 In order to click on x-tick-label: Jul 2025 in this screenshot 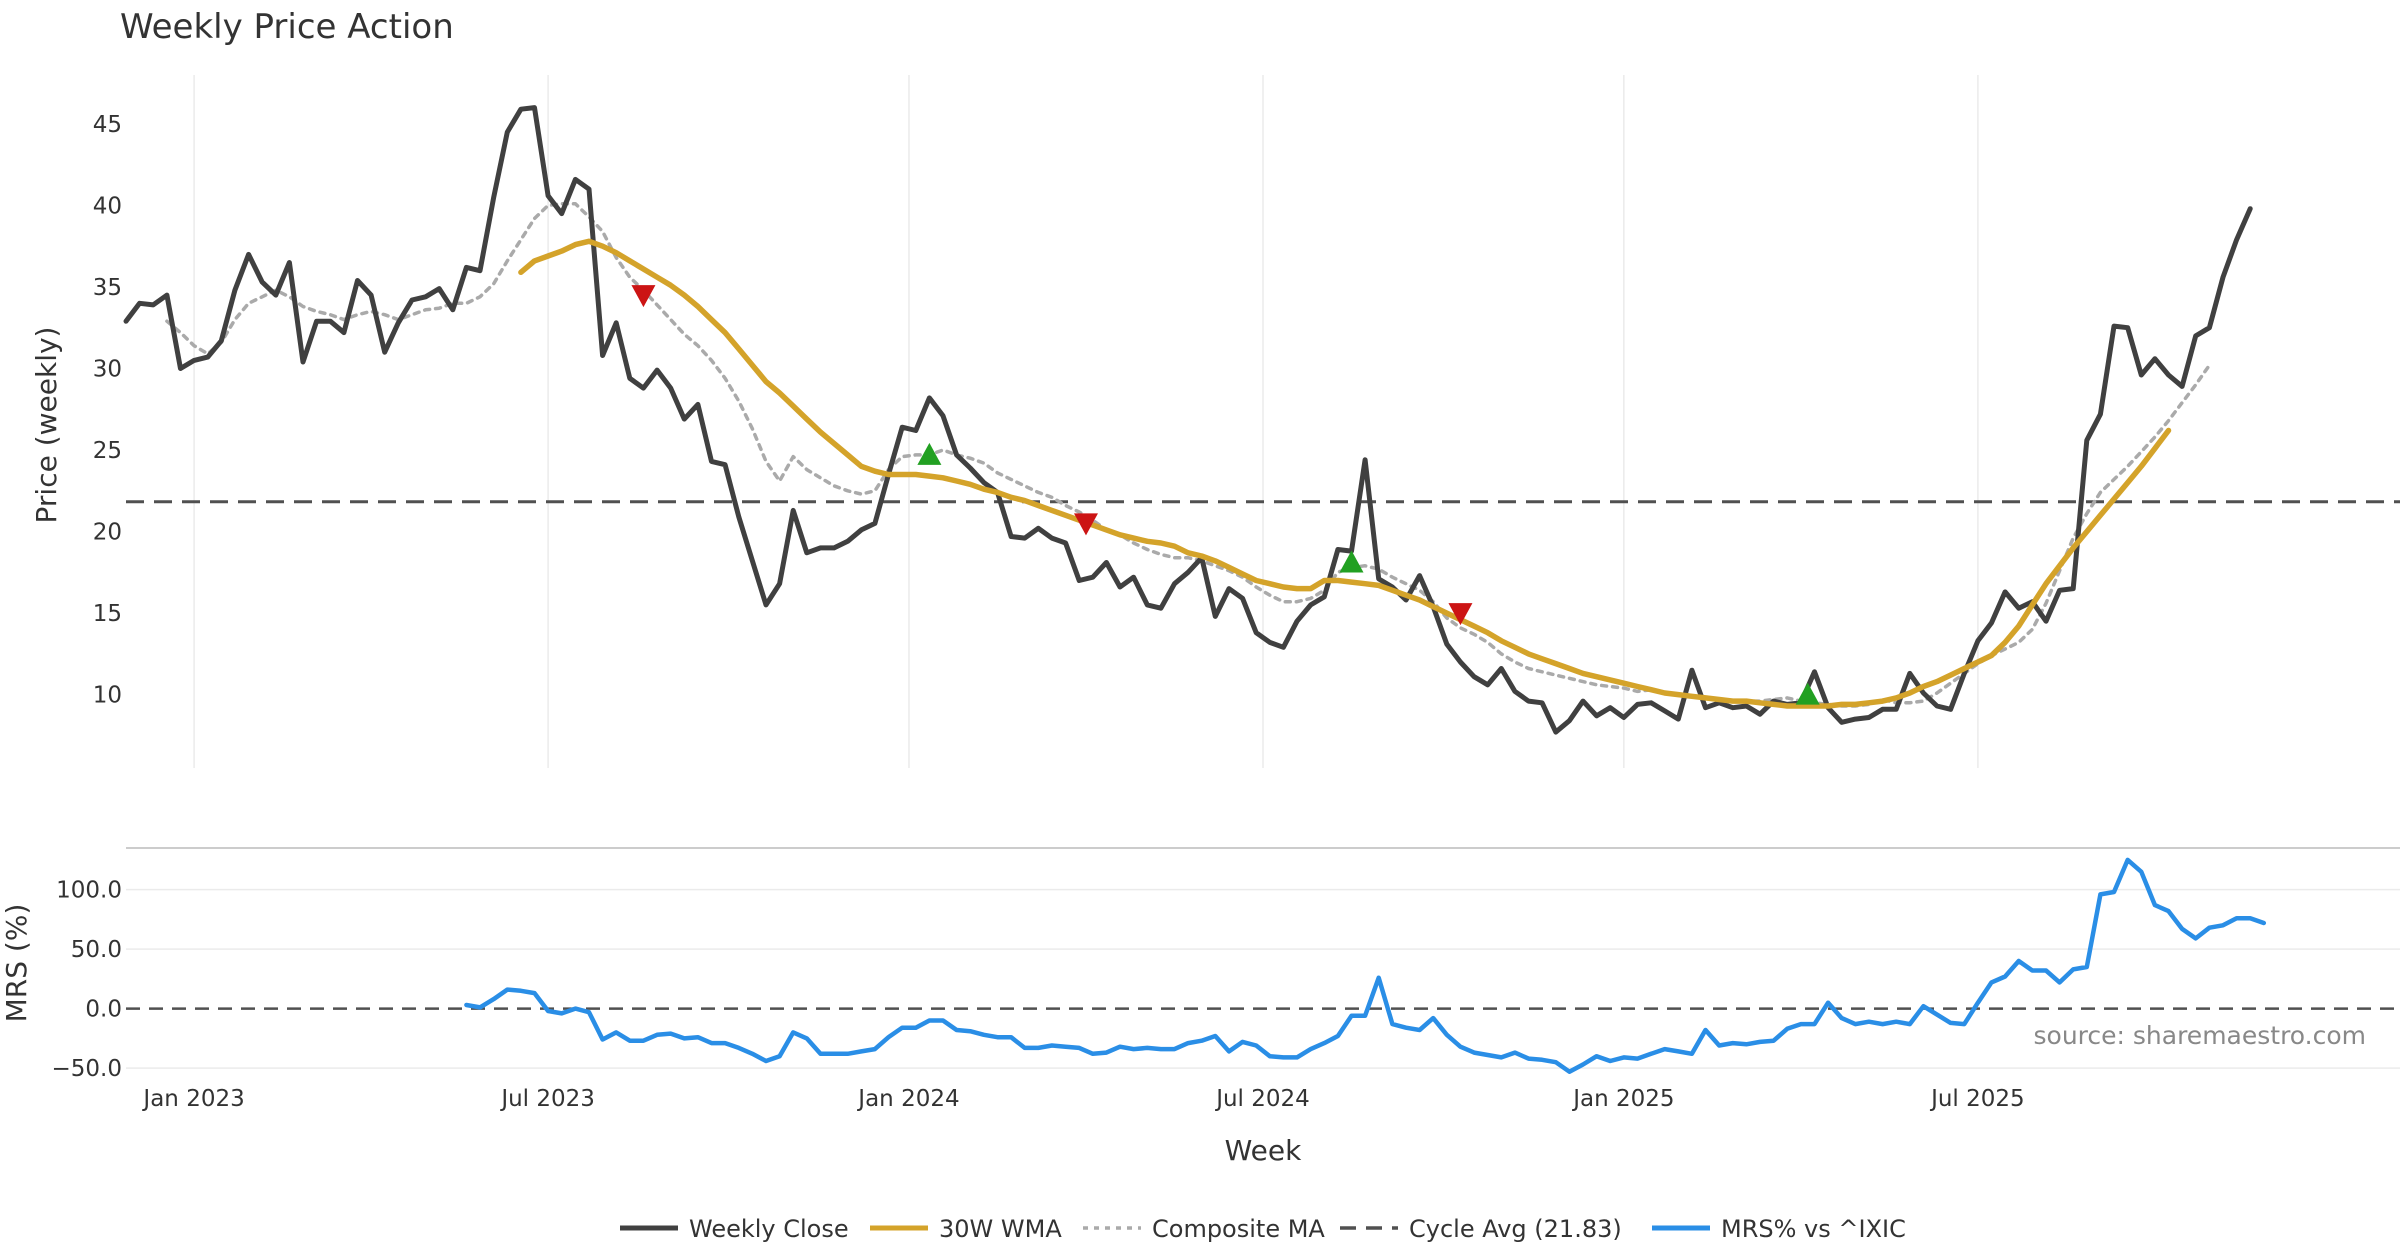, I will do `click(1977, 1099)`.